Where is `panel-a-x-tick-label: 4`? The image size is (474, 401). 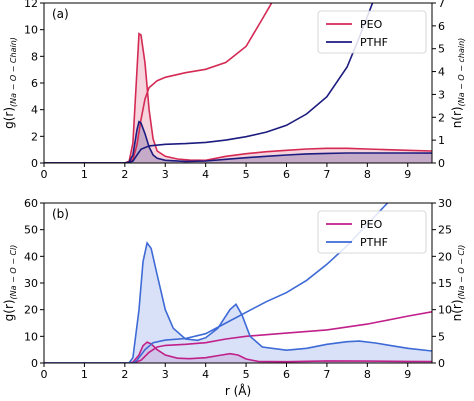
panel-a-x-tick-label: 4 is located at coordinates (205, 174).